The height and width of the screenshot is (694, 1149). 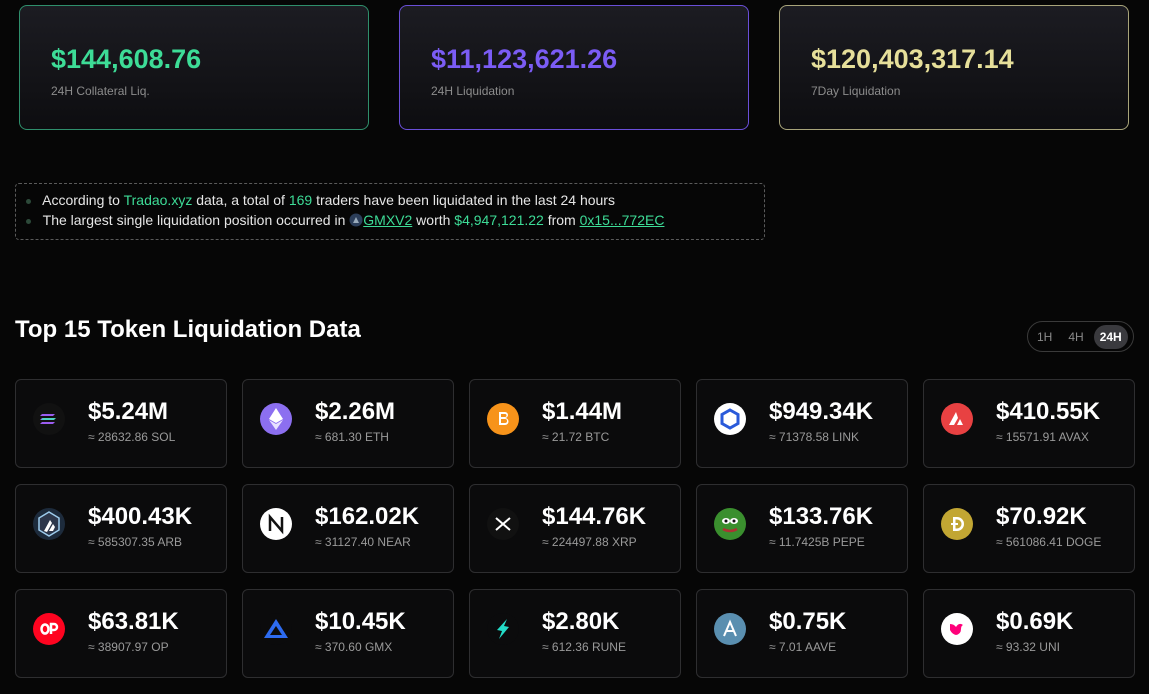 I want to click on token-value: $2.80K, so click(x=581, y=621).